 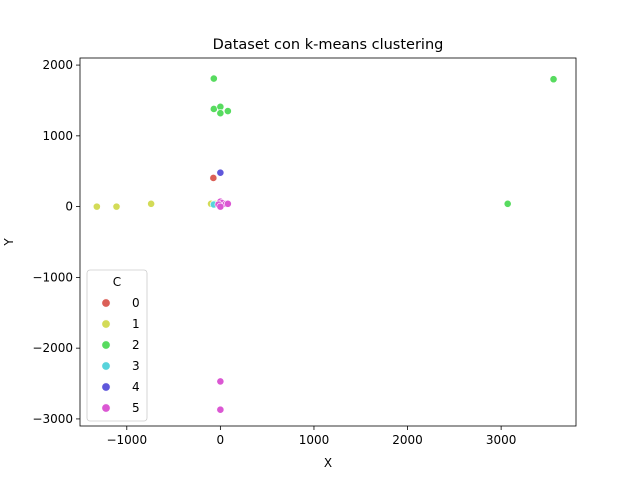 I want to click on chart-title: Dataset con k-means clustering, so click(x=328, y=45).